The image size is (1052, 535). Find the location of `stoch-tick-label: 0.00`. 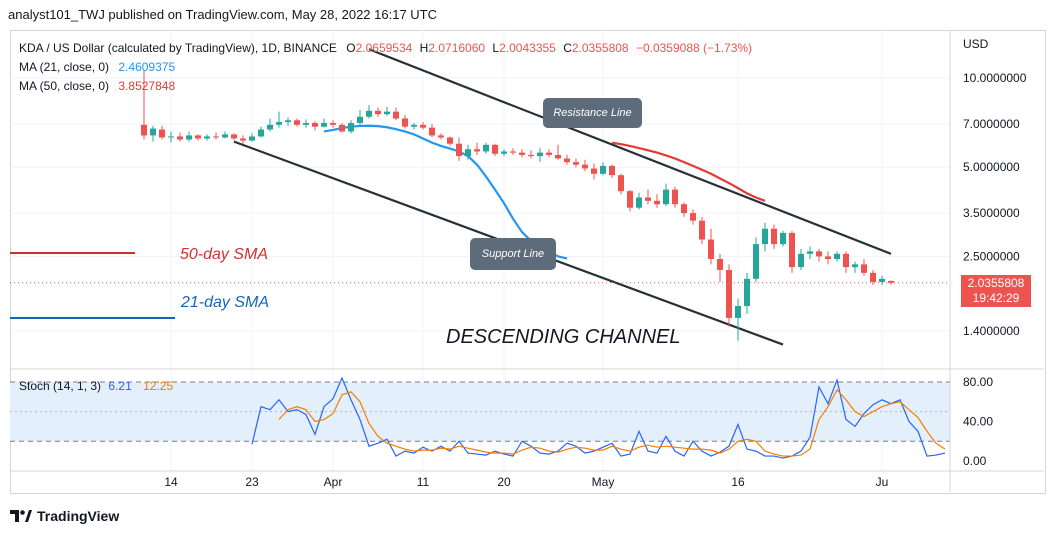

stoch-tick-label: 0.00 is located at coordinates (975, 461).